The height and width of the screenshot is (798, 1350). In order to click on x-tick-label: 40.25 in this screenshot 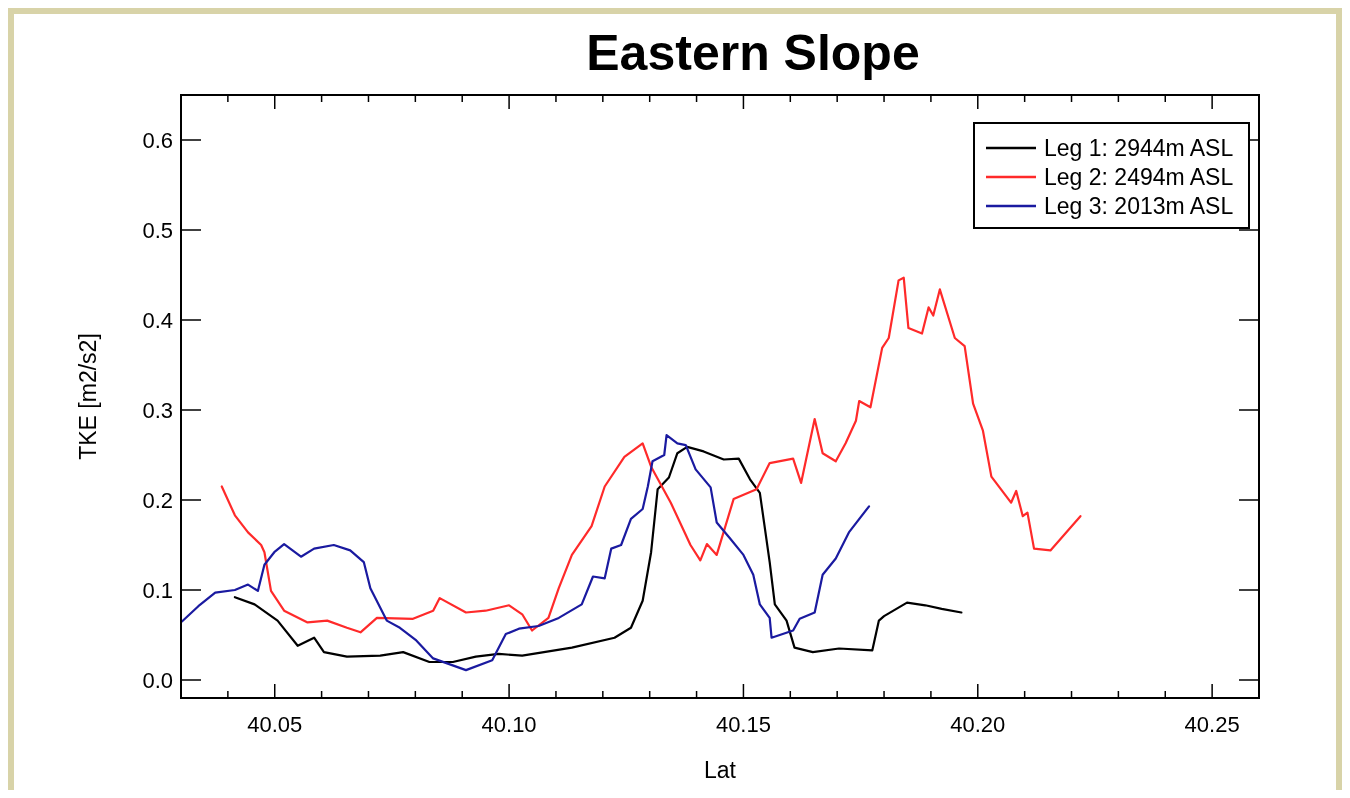, I will do `click(1212, 724)`.